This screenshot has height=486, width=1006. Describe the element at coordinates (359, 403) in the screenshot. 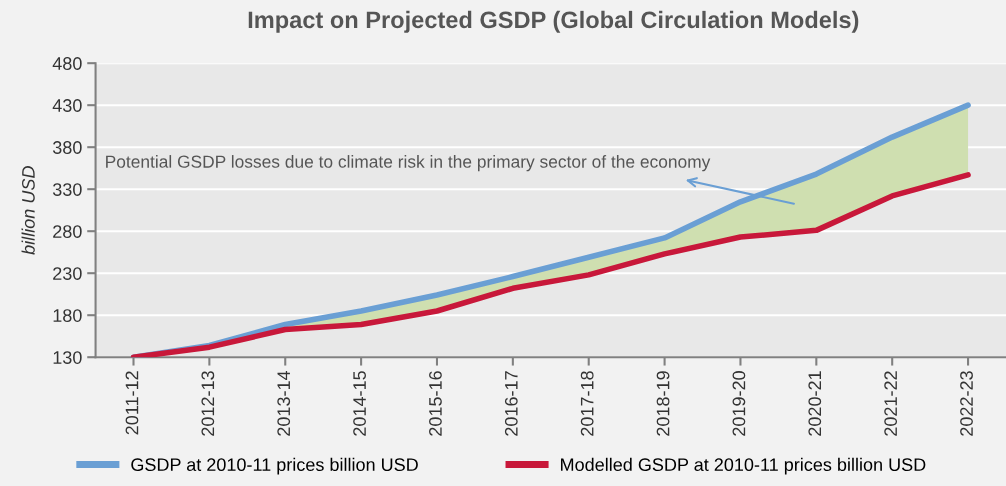

I see `x-tick-label: 2014-15` at that location.